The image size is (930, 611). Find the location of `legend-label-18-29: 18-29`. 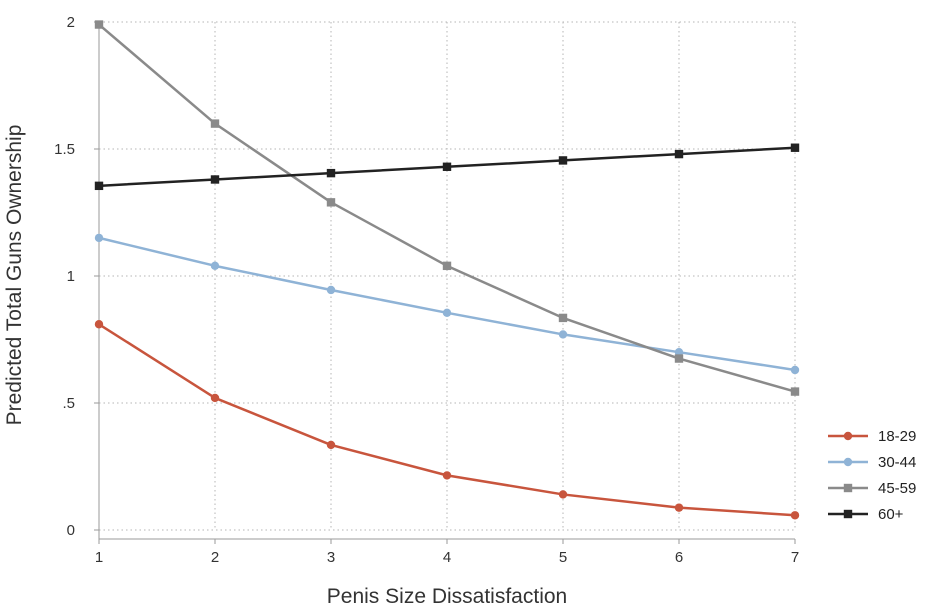

legend-label-18-29: 18-29 is located at coordinates (897, 436).